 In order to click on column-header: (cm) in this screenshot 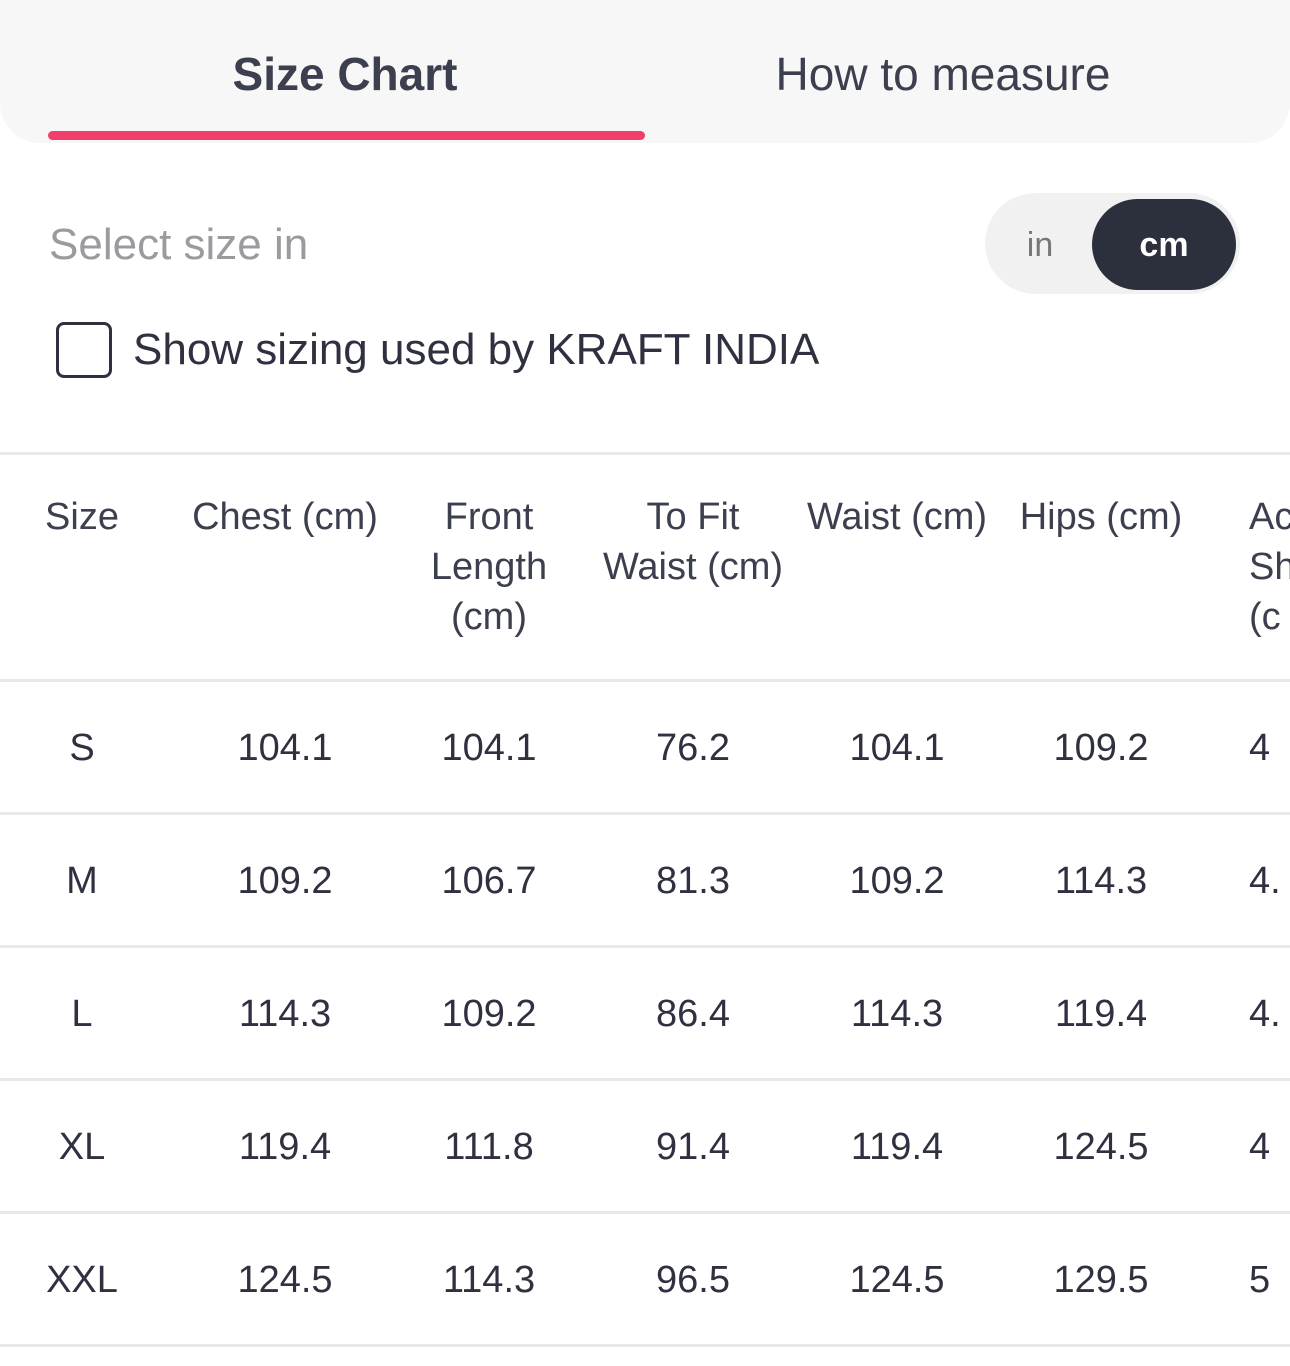, I will do `click(489, 617)`.